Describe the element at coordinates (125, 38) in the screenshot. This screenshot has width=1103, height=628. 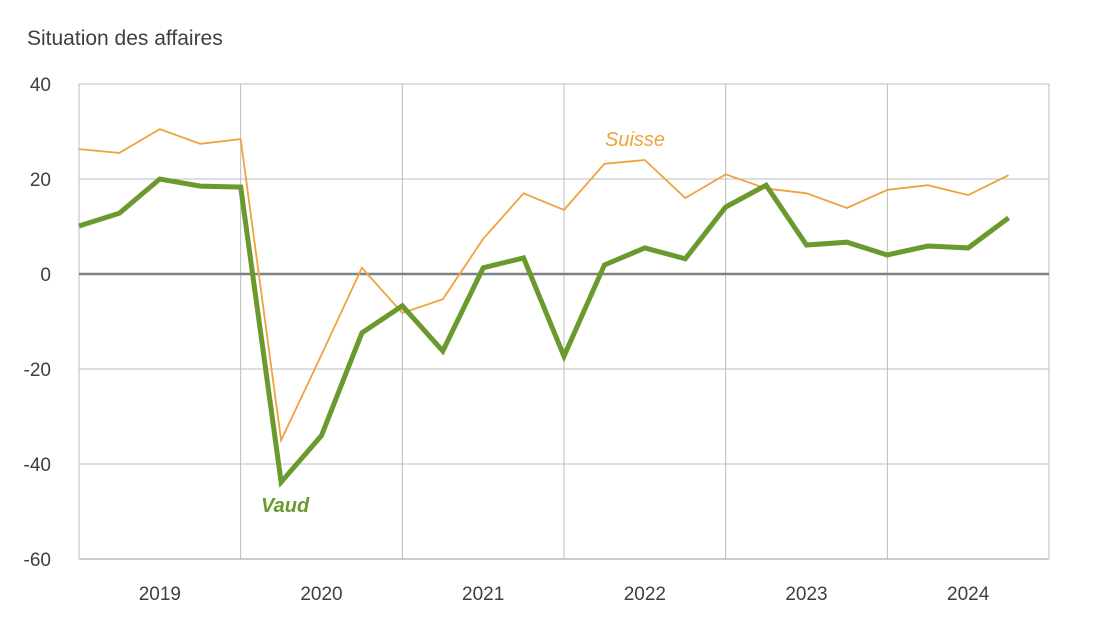
I see `chart-title: Situation des affaires` at that location.